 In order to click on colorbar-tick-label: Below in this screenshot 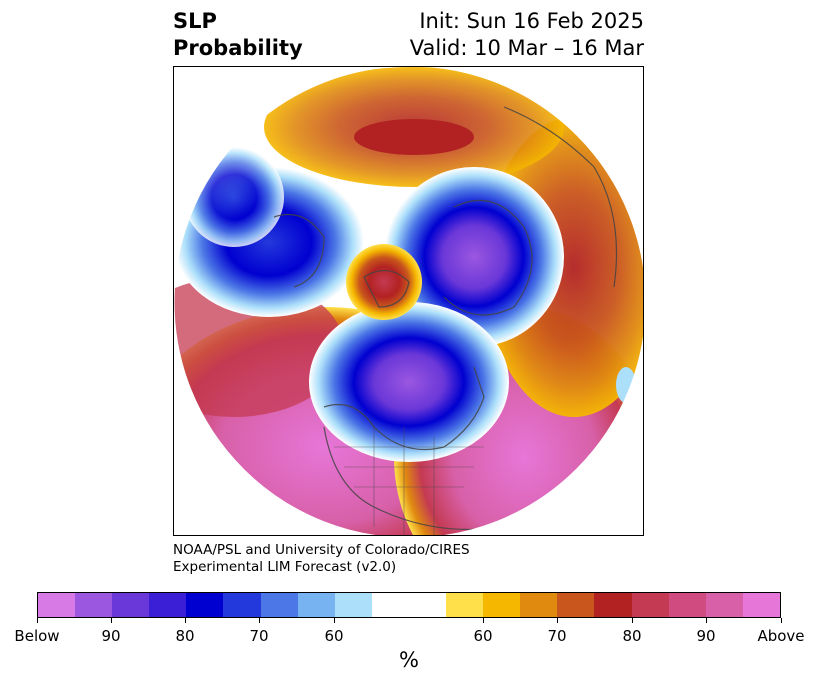, I will do `click(37, 636)`.